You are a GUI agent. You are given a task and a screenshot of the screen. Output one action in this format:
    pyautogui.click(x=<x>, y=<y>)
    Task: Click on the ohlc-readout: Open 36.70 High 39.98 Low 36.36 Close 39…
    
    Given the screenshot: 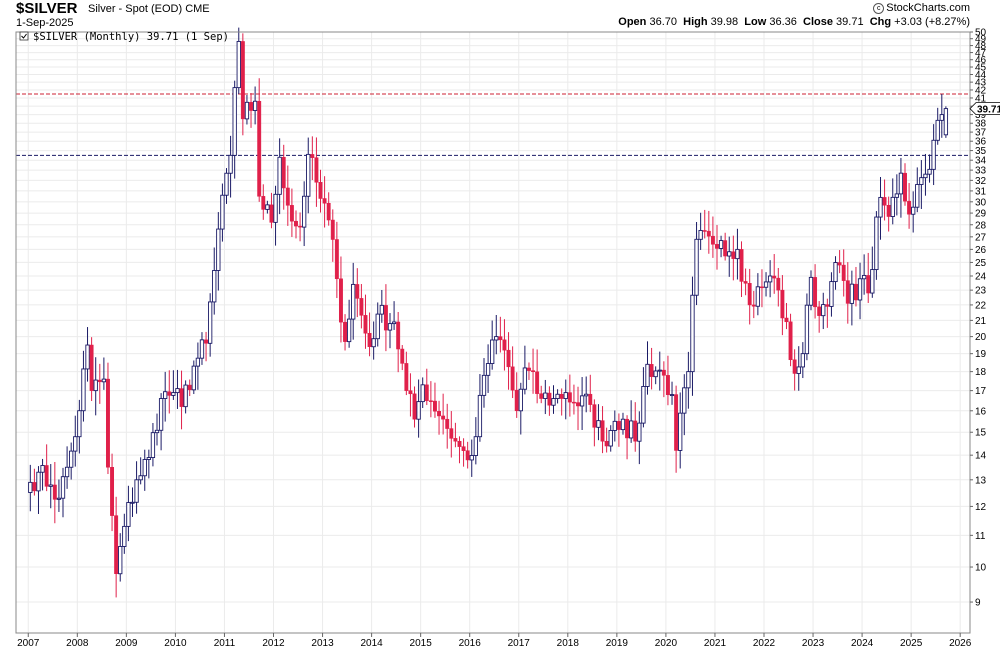 What is the action you would take?
    pyautogui.click(x=794, y=22)
    